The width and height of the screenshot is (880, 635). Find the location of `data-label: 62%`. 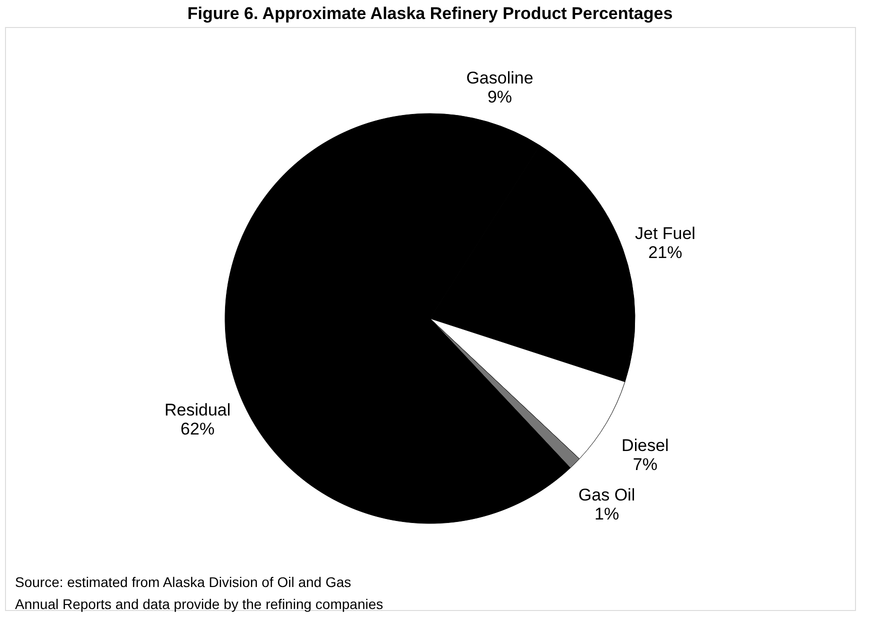

data-label: 62% is located at coordinates (197, 429).